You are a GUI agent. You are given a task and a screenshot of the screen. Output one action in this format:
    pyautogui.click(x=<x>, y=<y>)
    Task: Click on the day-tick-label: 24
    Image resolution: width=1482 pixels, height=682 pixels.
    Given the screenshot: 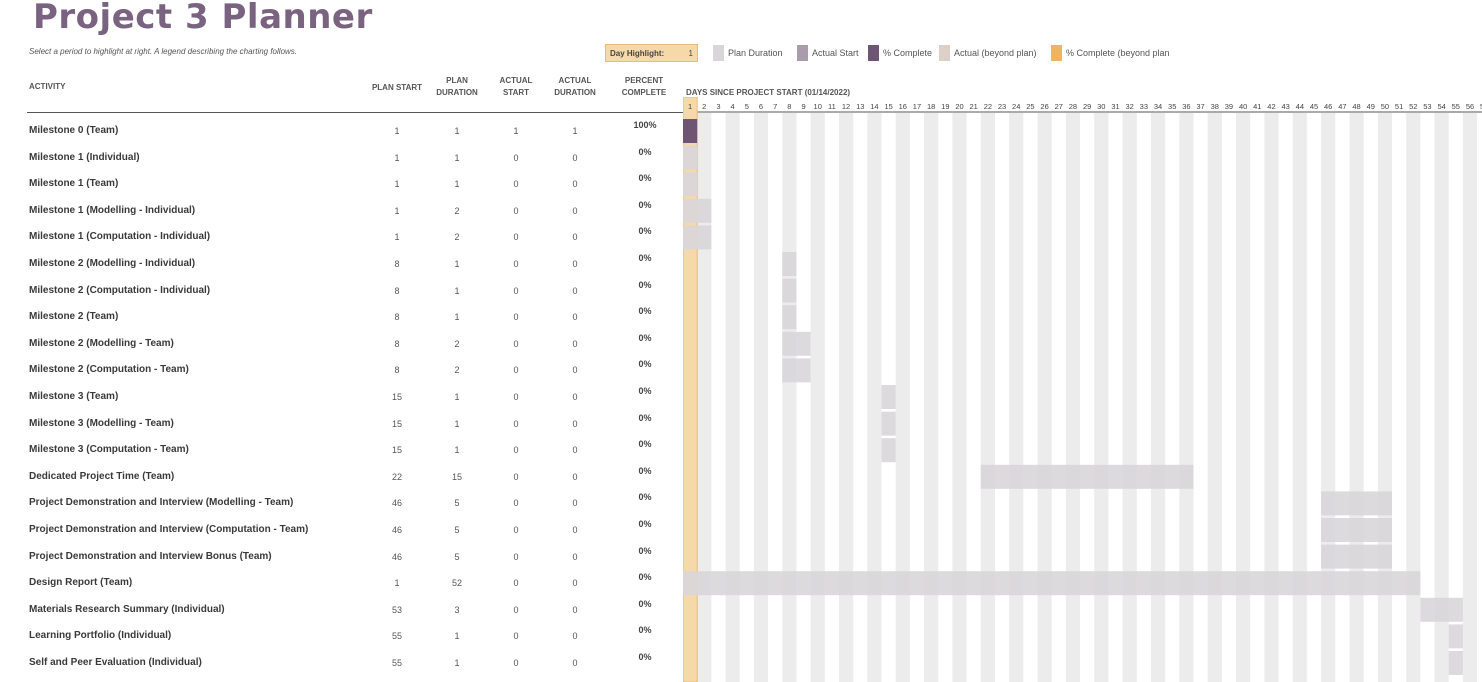 What is the action you would take?
    pyautogui.click(x=1016, y=106)
    